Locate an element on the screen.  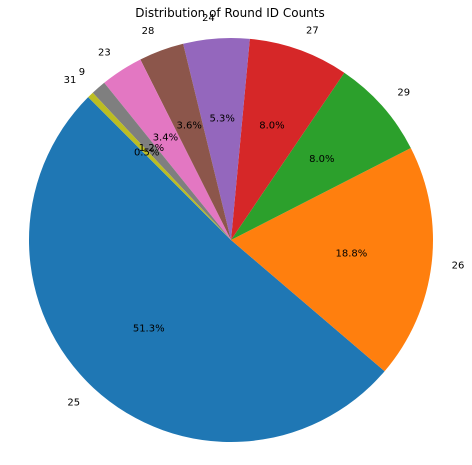
category-label-31: 31 is located at coordinates (70, 80).